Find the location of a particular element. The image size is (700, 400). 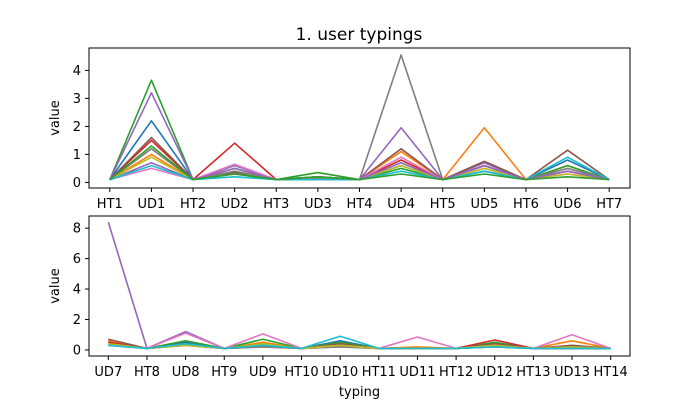

x-tick-label-0-7: UD4 is located at coordinates (401, 204).